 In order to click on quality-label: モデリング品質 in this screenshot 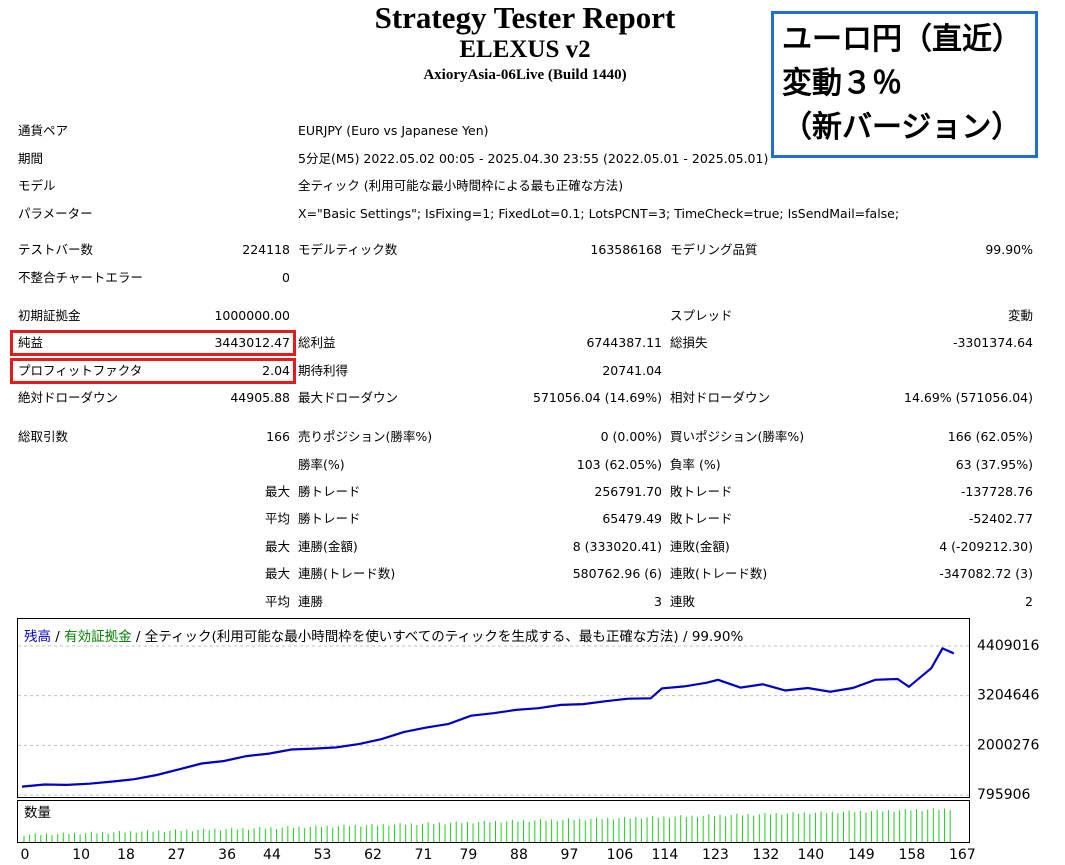, I will do `click(714, 249)`.